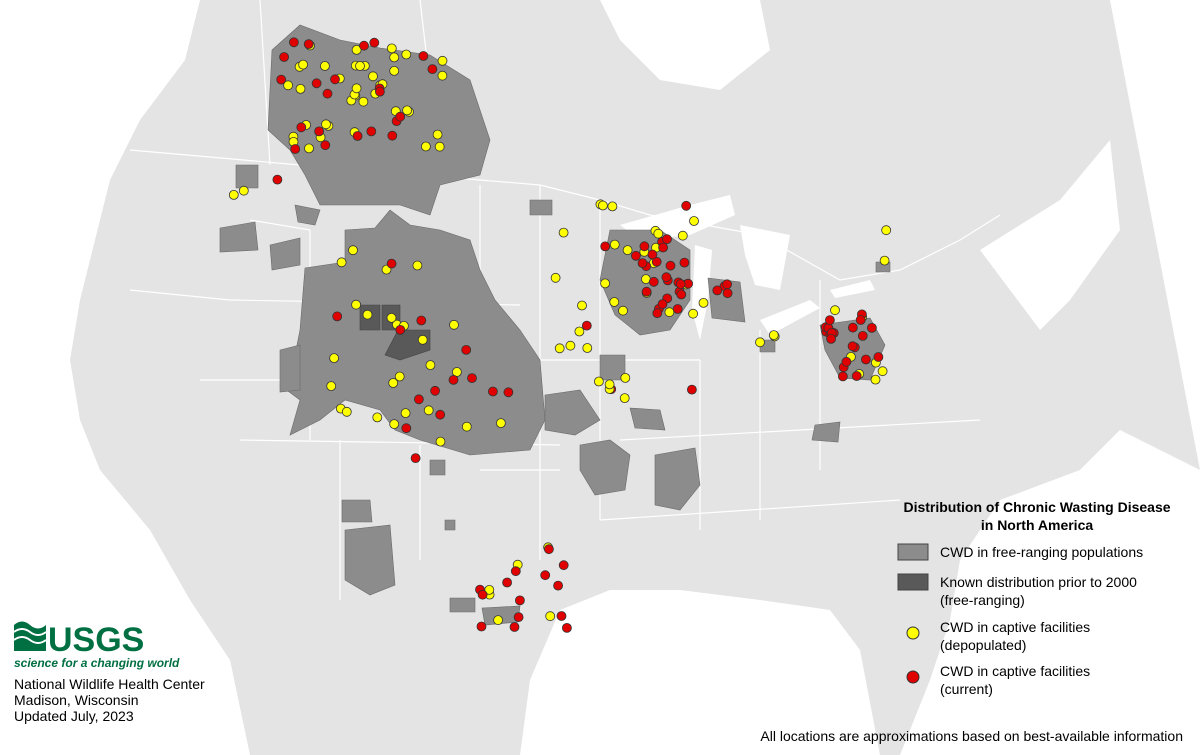 This screenshot has width=1200, height=755. Describe the element at coordinates (96, 640) in the screenshot. I see `logo-name: USGS` at that location.